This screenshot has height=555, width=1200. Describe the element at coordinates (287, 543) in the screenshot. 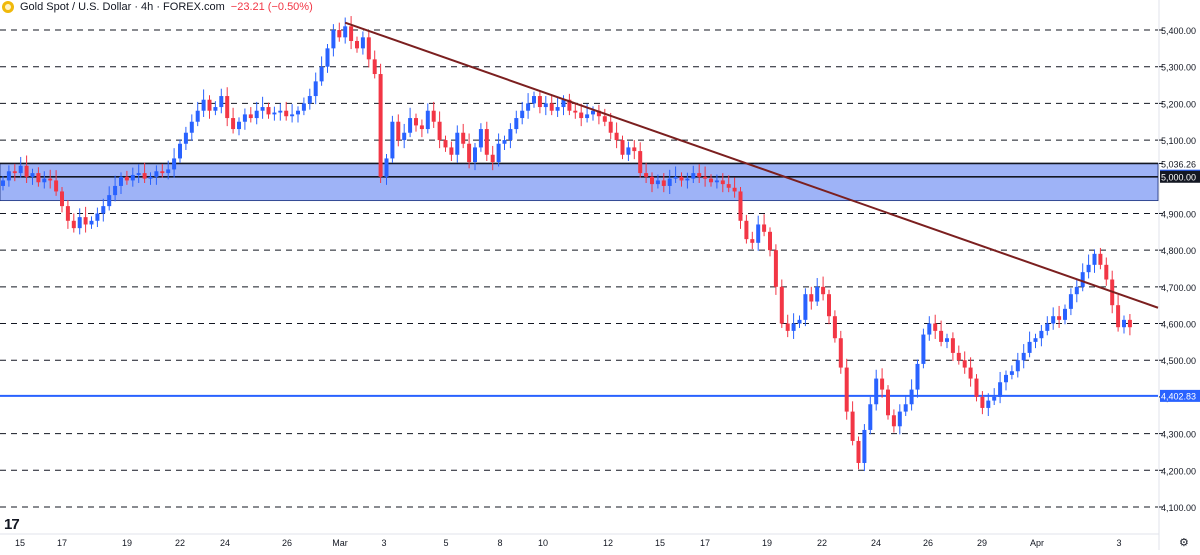

I see `x-tick-label: 26` at that location.